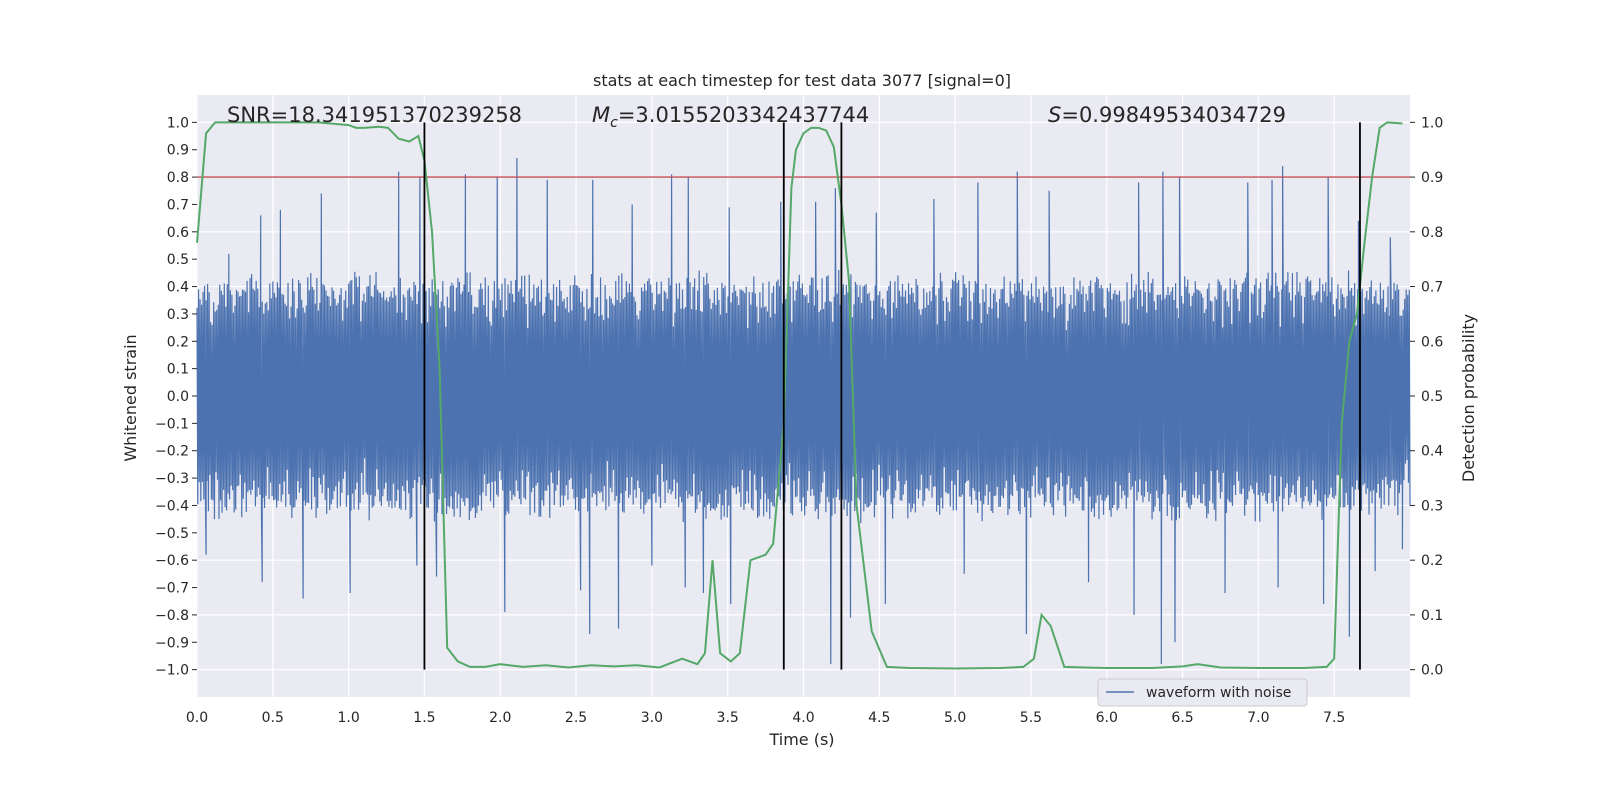 Image resolution: width=1600 pixels, height=800 pixels. I want to click on y2-axis-ticks: 0.0 0.1 0.2 0.3 0.4 0.5 0.6 0.7 0.8 0.9 1.0, so click(1426, 397).